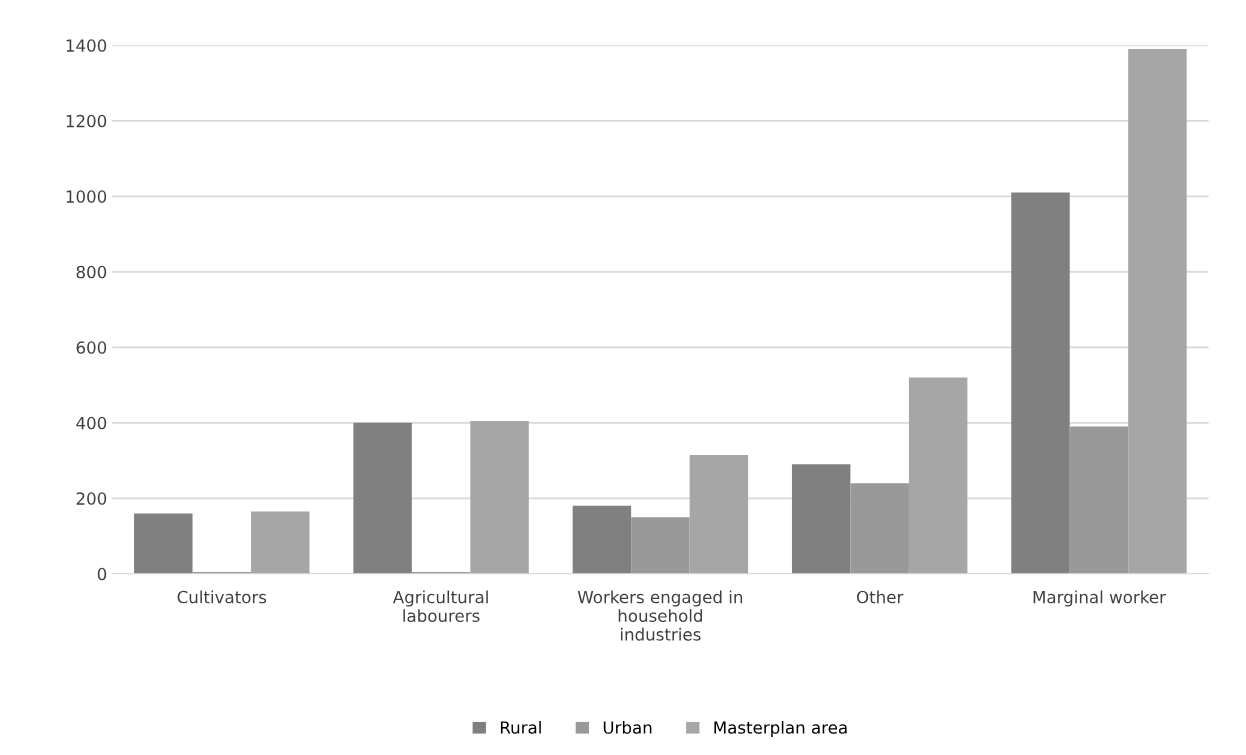 The image size is (1246, 755). What do you see at coordinates (102, 574) in the screenshot?
I see `y-tick-label: 0` at bounding box center [102, 574].